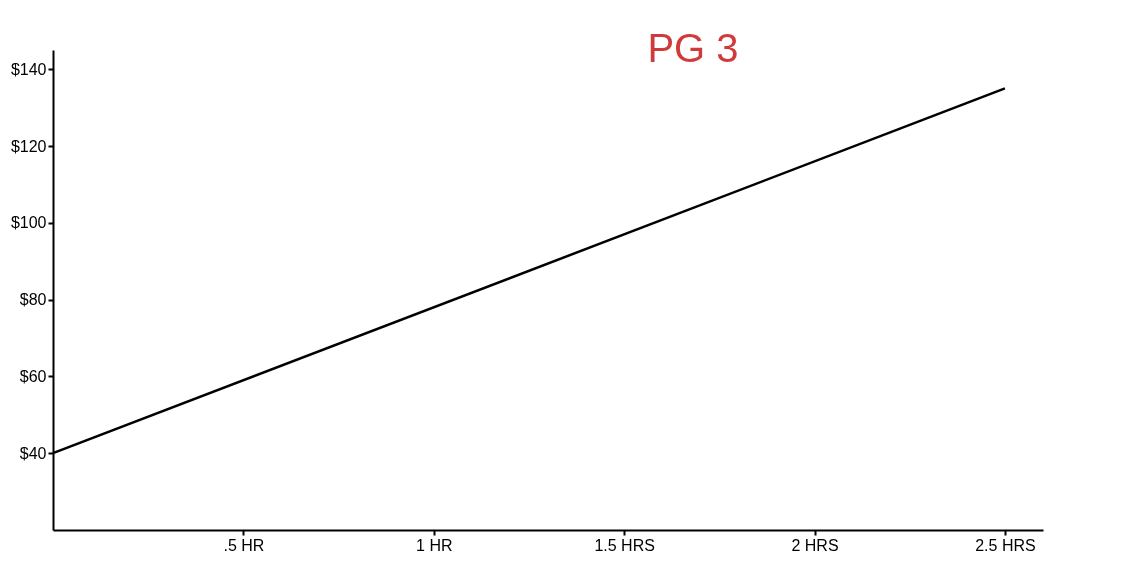 The height and width of the screenshot is (575, 1135). Describe the element at coordinates (244, 545) in the screenshot. I see `x-tick-label: .5 HR` at that location.